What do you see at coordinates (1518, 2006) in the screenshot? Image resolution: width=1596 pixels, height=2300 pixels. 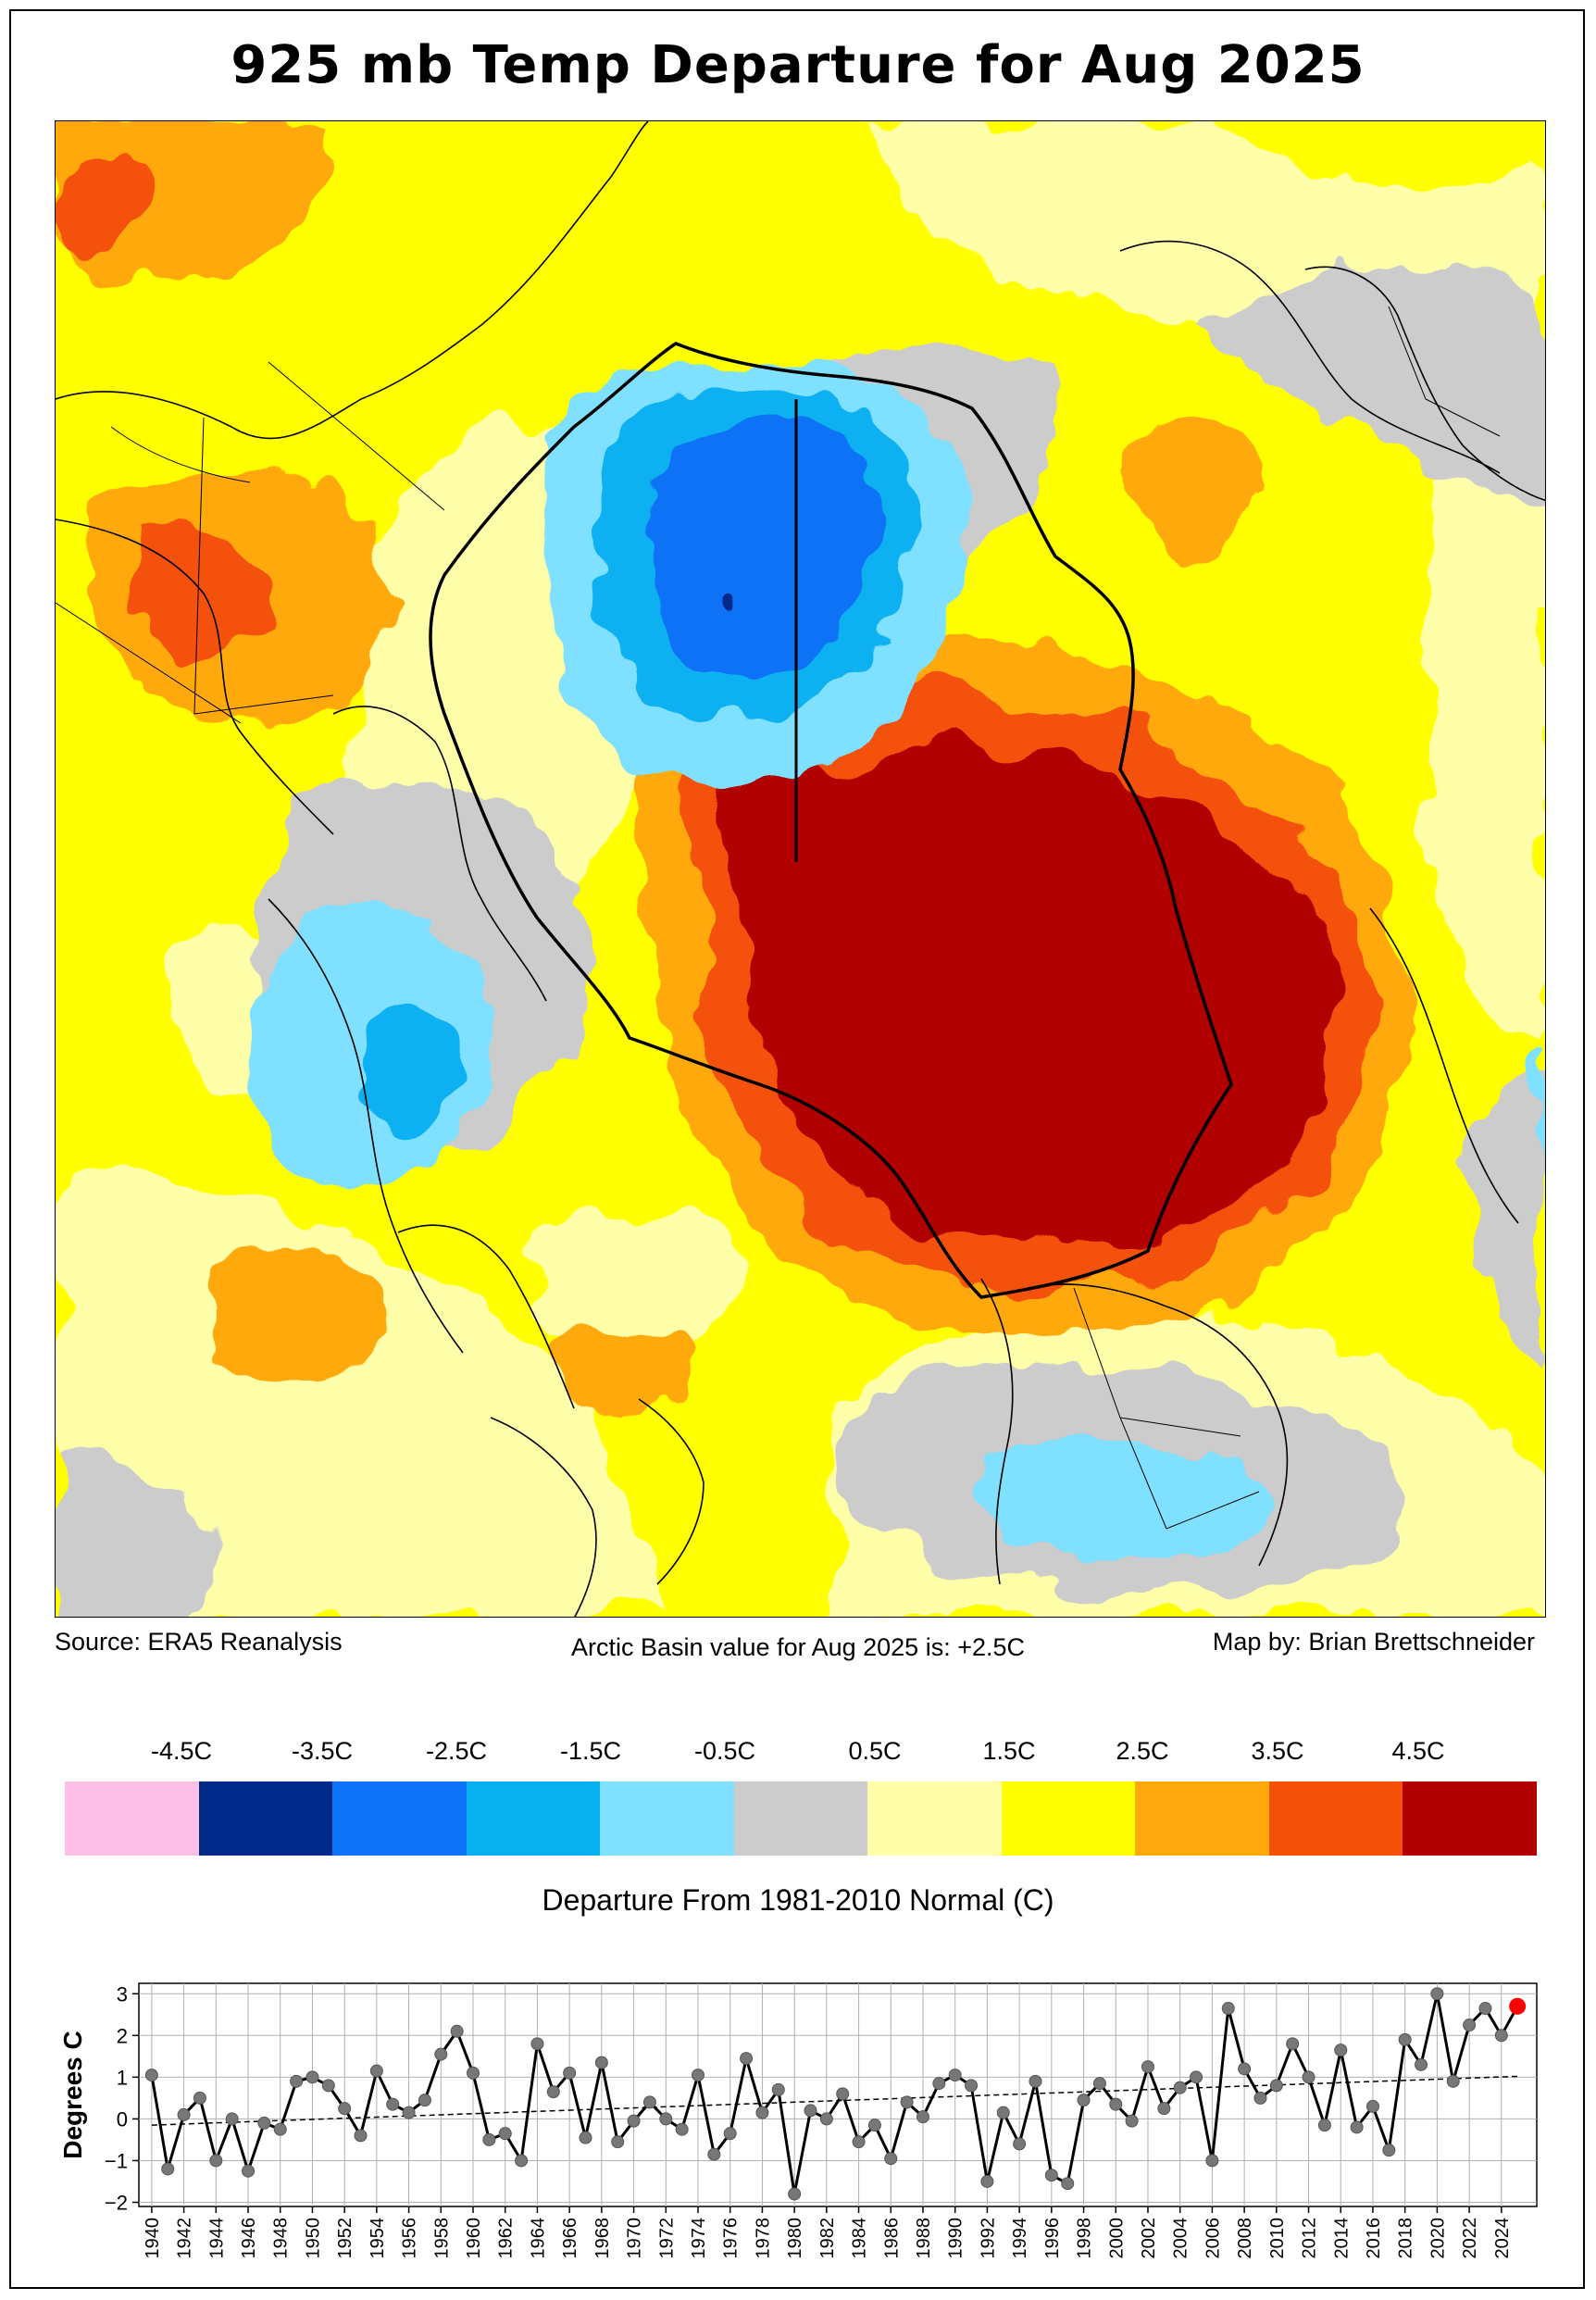 I see `data-point-current` at bounding box center [1518, 2006].